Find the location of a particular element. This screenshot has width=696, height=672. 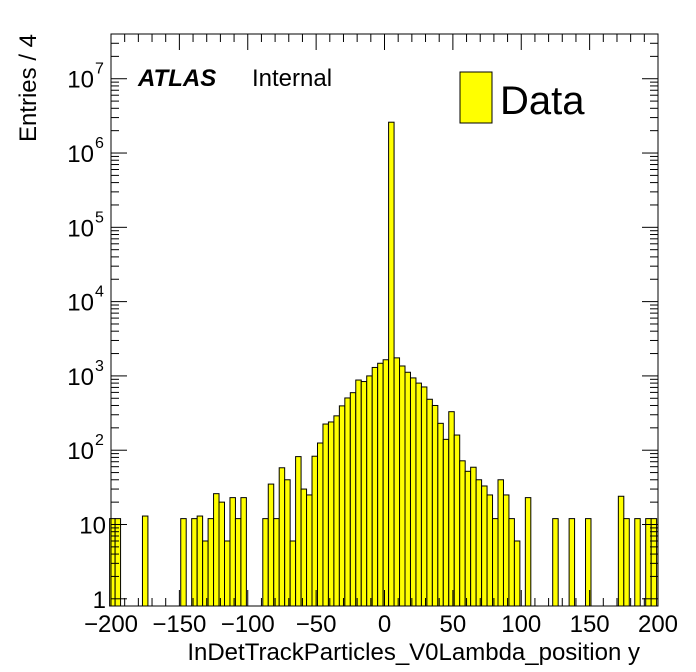

x-tick-label: 0 is located at coordinates (384, 624).